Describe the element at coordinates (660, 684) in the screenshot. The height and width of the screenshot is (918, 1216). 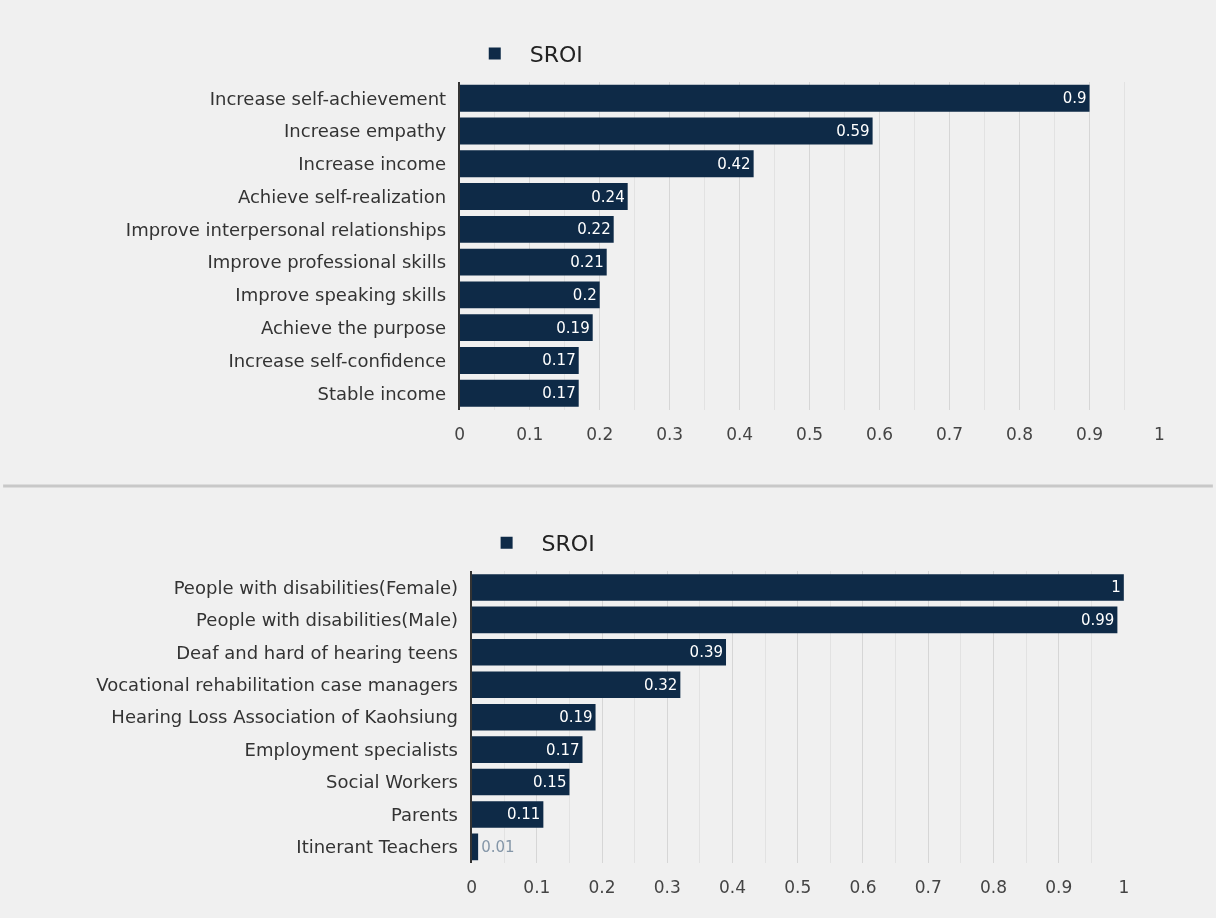
I see `data-label: 0.32` at that location.